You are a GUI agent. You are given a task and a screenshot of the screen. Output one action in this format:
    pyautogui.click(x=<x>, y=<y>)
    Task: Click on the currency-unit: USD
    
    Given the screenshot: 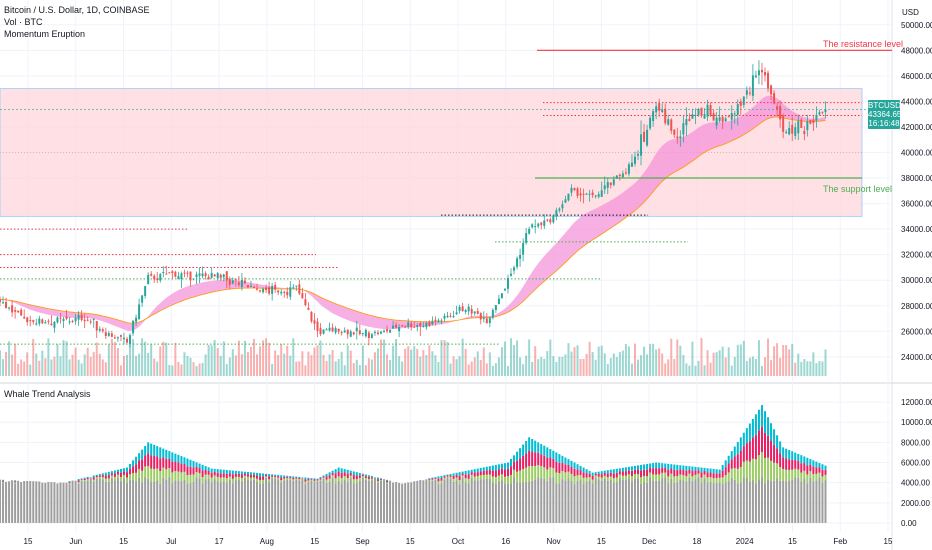 What is the action you would take?
    pyautogui.click(x=910, y=12)
    